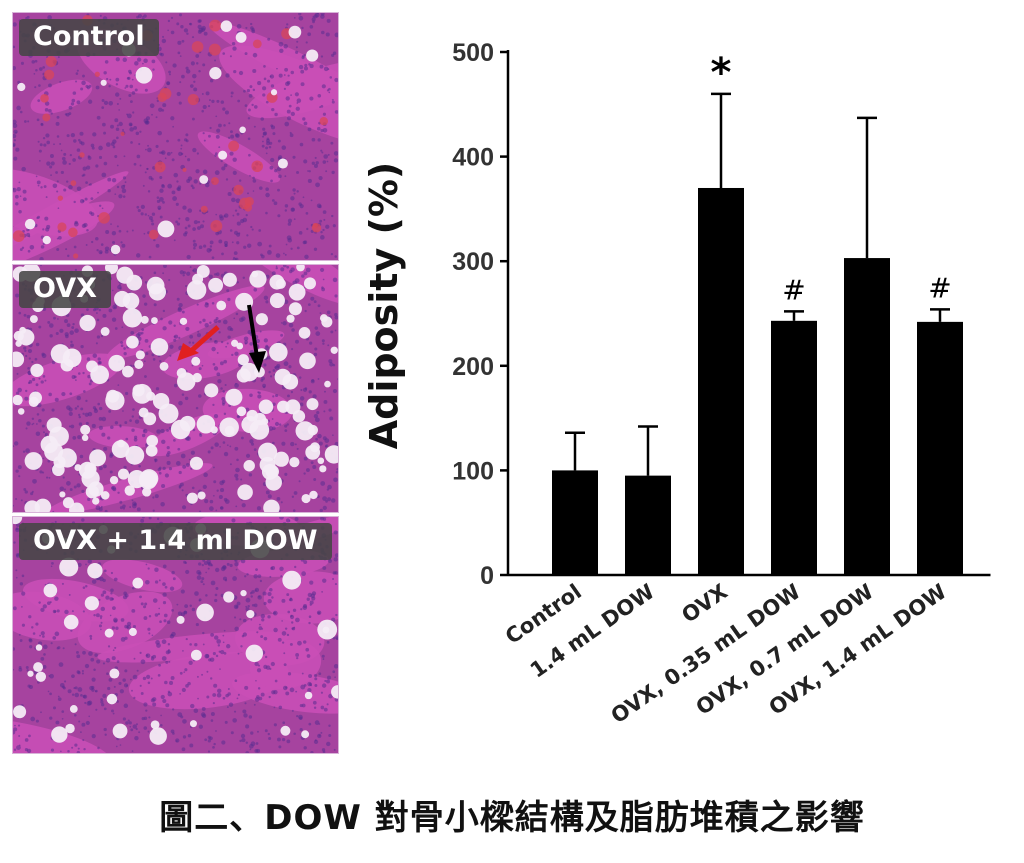 This screenshot has width=1024, height=863. I want to click on y-tick-label: 200, so click(473, 367).